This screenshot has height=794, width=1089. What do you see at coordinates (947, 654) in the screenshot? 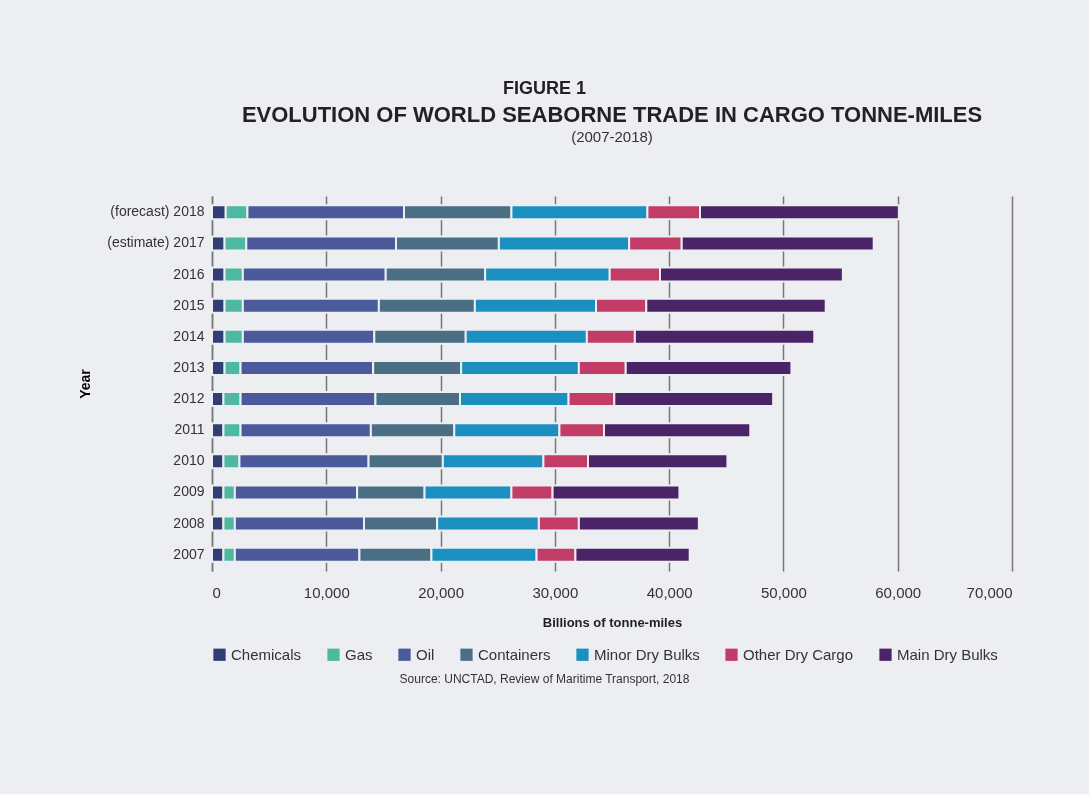
I see `legend-label: Main Dry Bulks` at bounding box center [947, 654].